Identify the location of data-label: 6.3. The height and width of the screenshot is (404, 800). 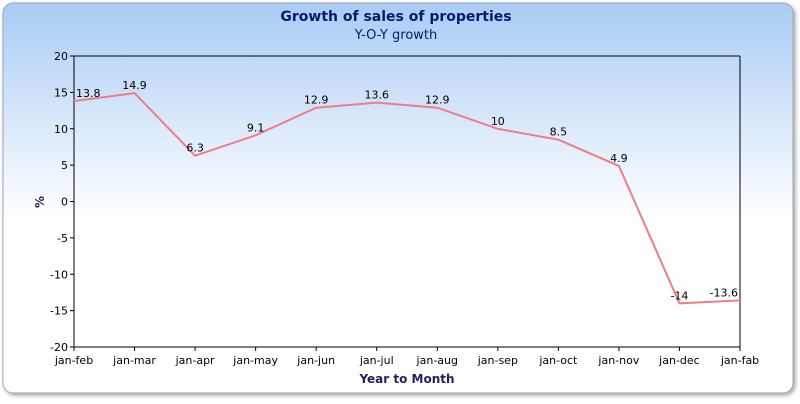
(195, 148).